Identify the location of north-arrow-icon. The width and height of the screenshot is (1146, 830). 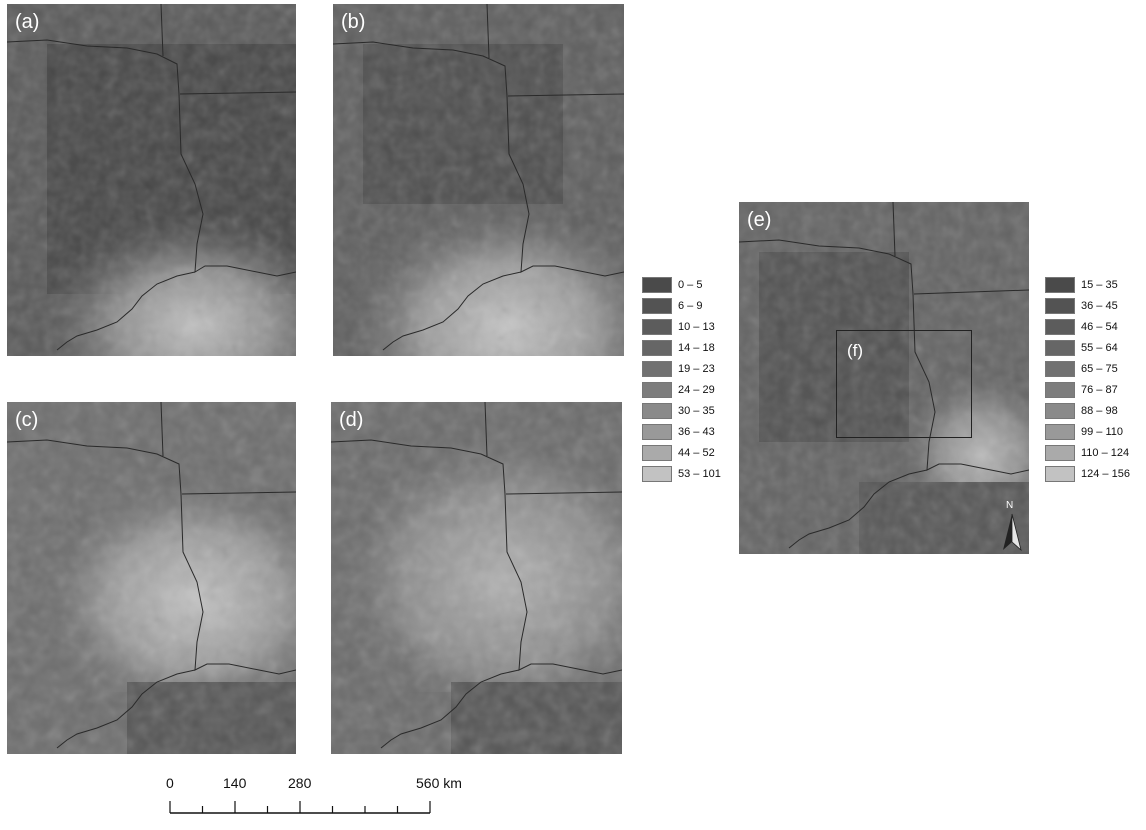
(1012, 532).